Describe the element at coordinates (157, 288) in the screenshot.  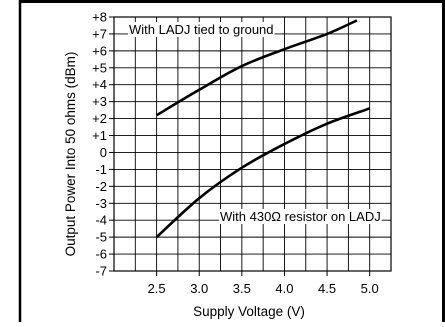
I see `x-tick-label: 2.5` at that location.